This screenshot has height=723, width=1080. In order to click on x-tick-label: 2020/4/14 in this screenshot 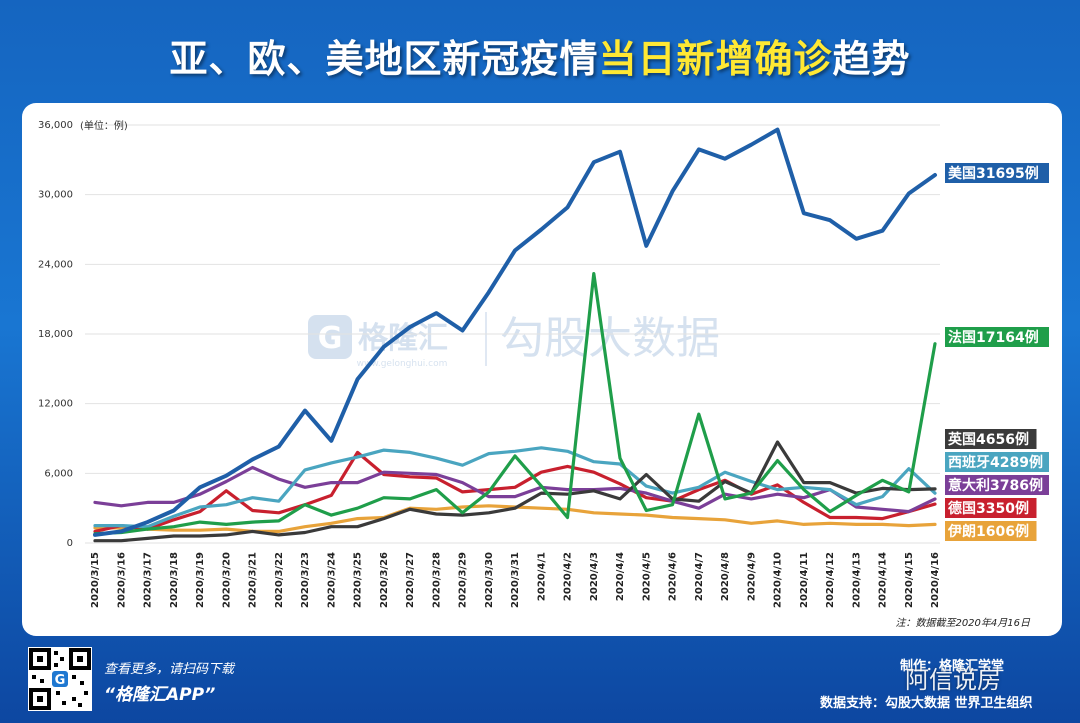, I will do `click(883, 580)`.